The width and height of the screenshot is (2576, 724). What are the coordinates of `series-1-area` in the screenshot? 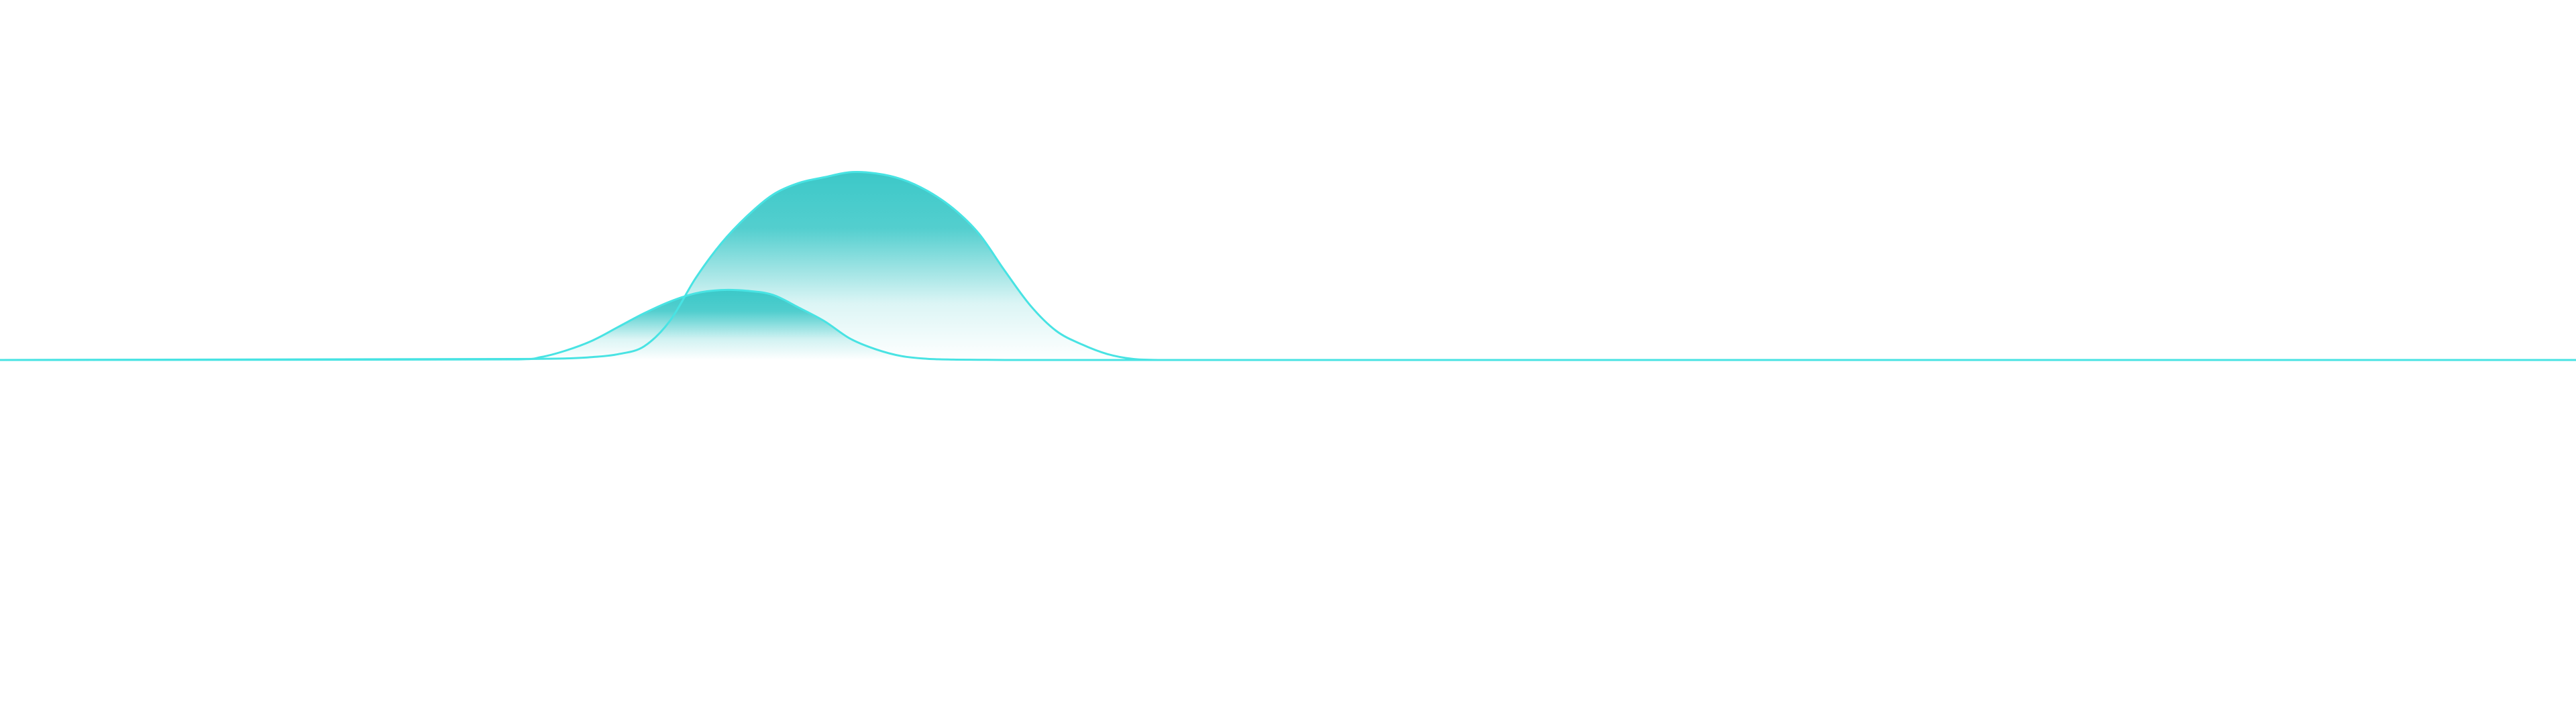 It's located at (1288, 325).